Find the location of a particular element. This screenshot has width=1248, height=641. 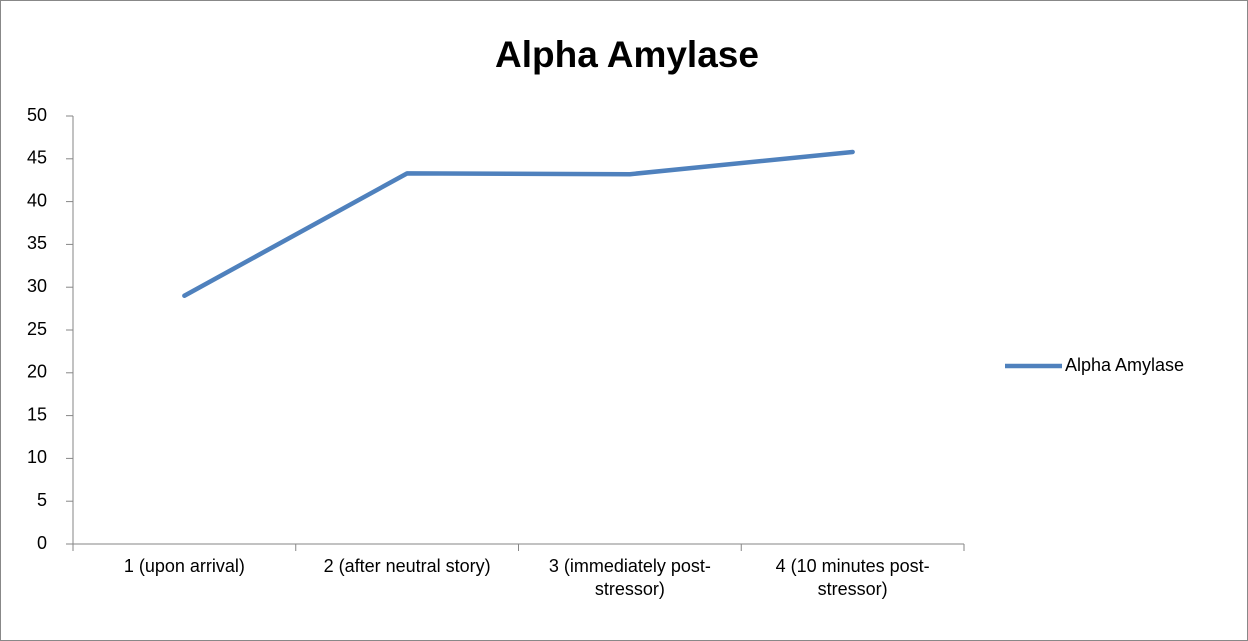

y-tick-label: 20 is located at coordinates (37, 372).